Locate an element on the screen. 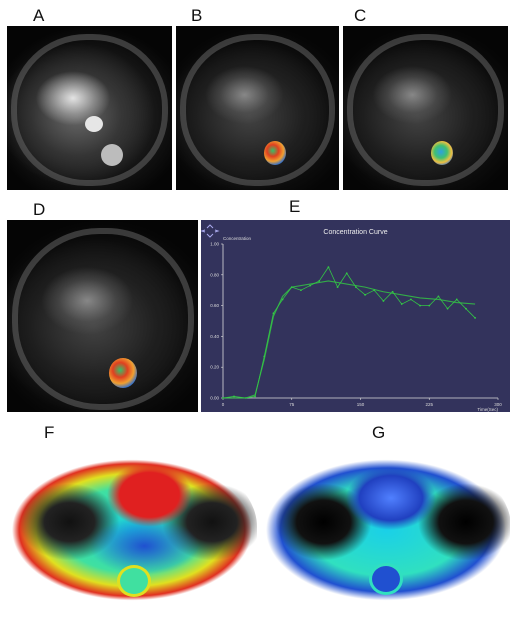 Image resolution: width=515 pixels, height=622 pixels. spine-f is located at coordinates (134, 581).